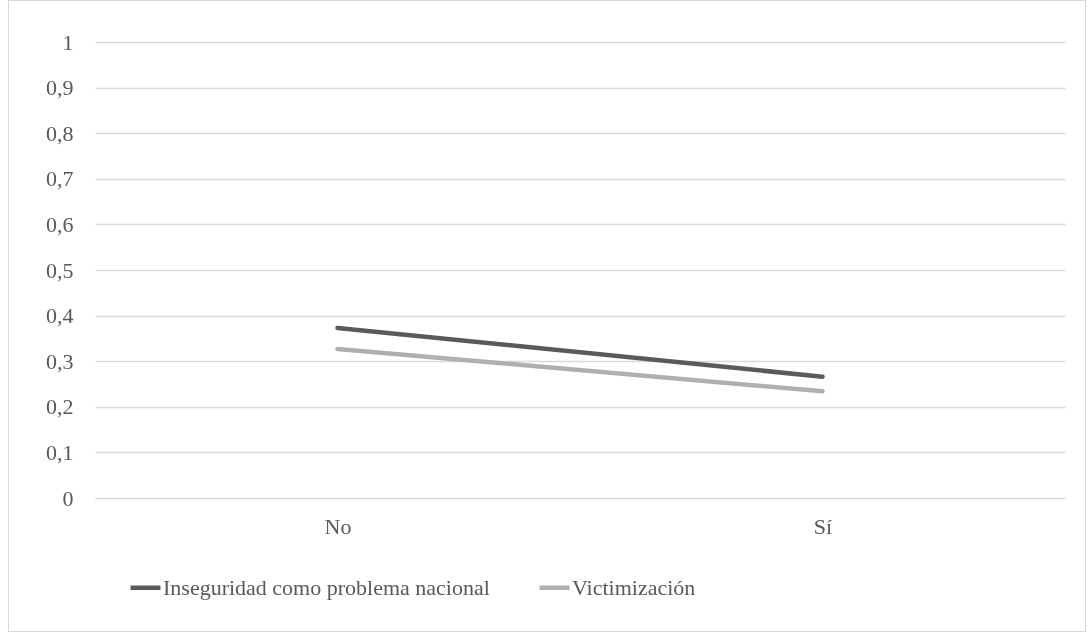 The image size is (1088, 634). I want to click on y-tick-label: 0,4, so click(60, 316).